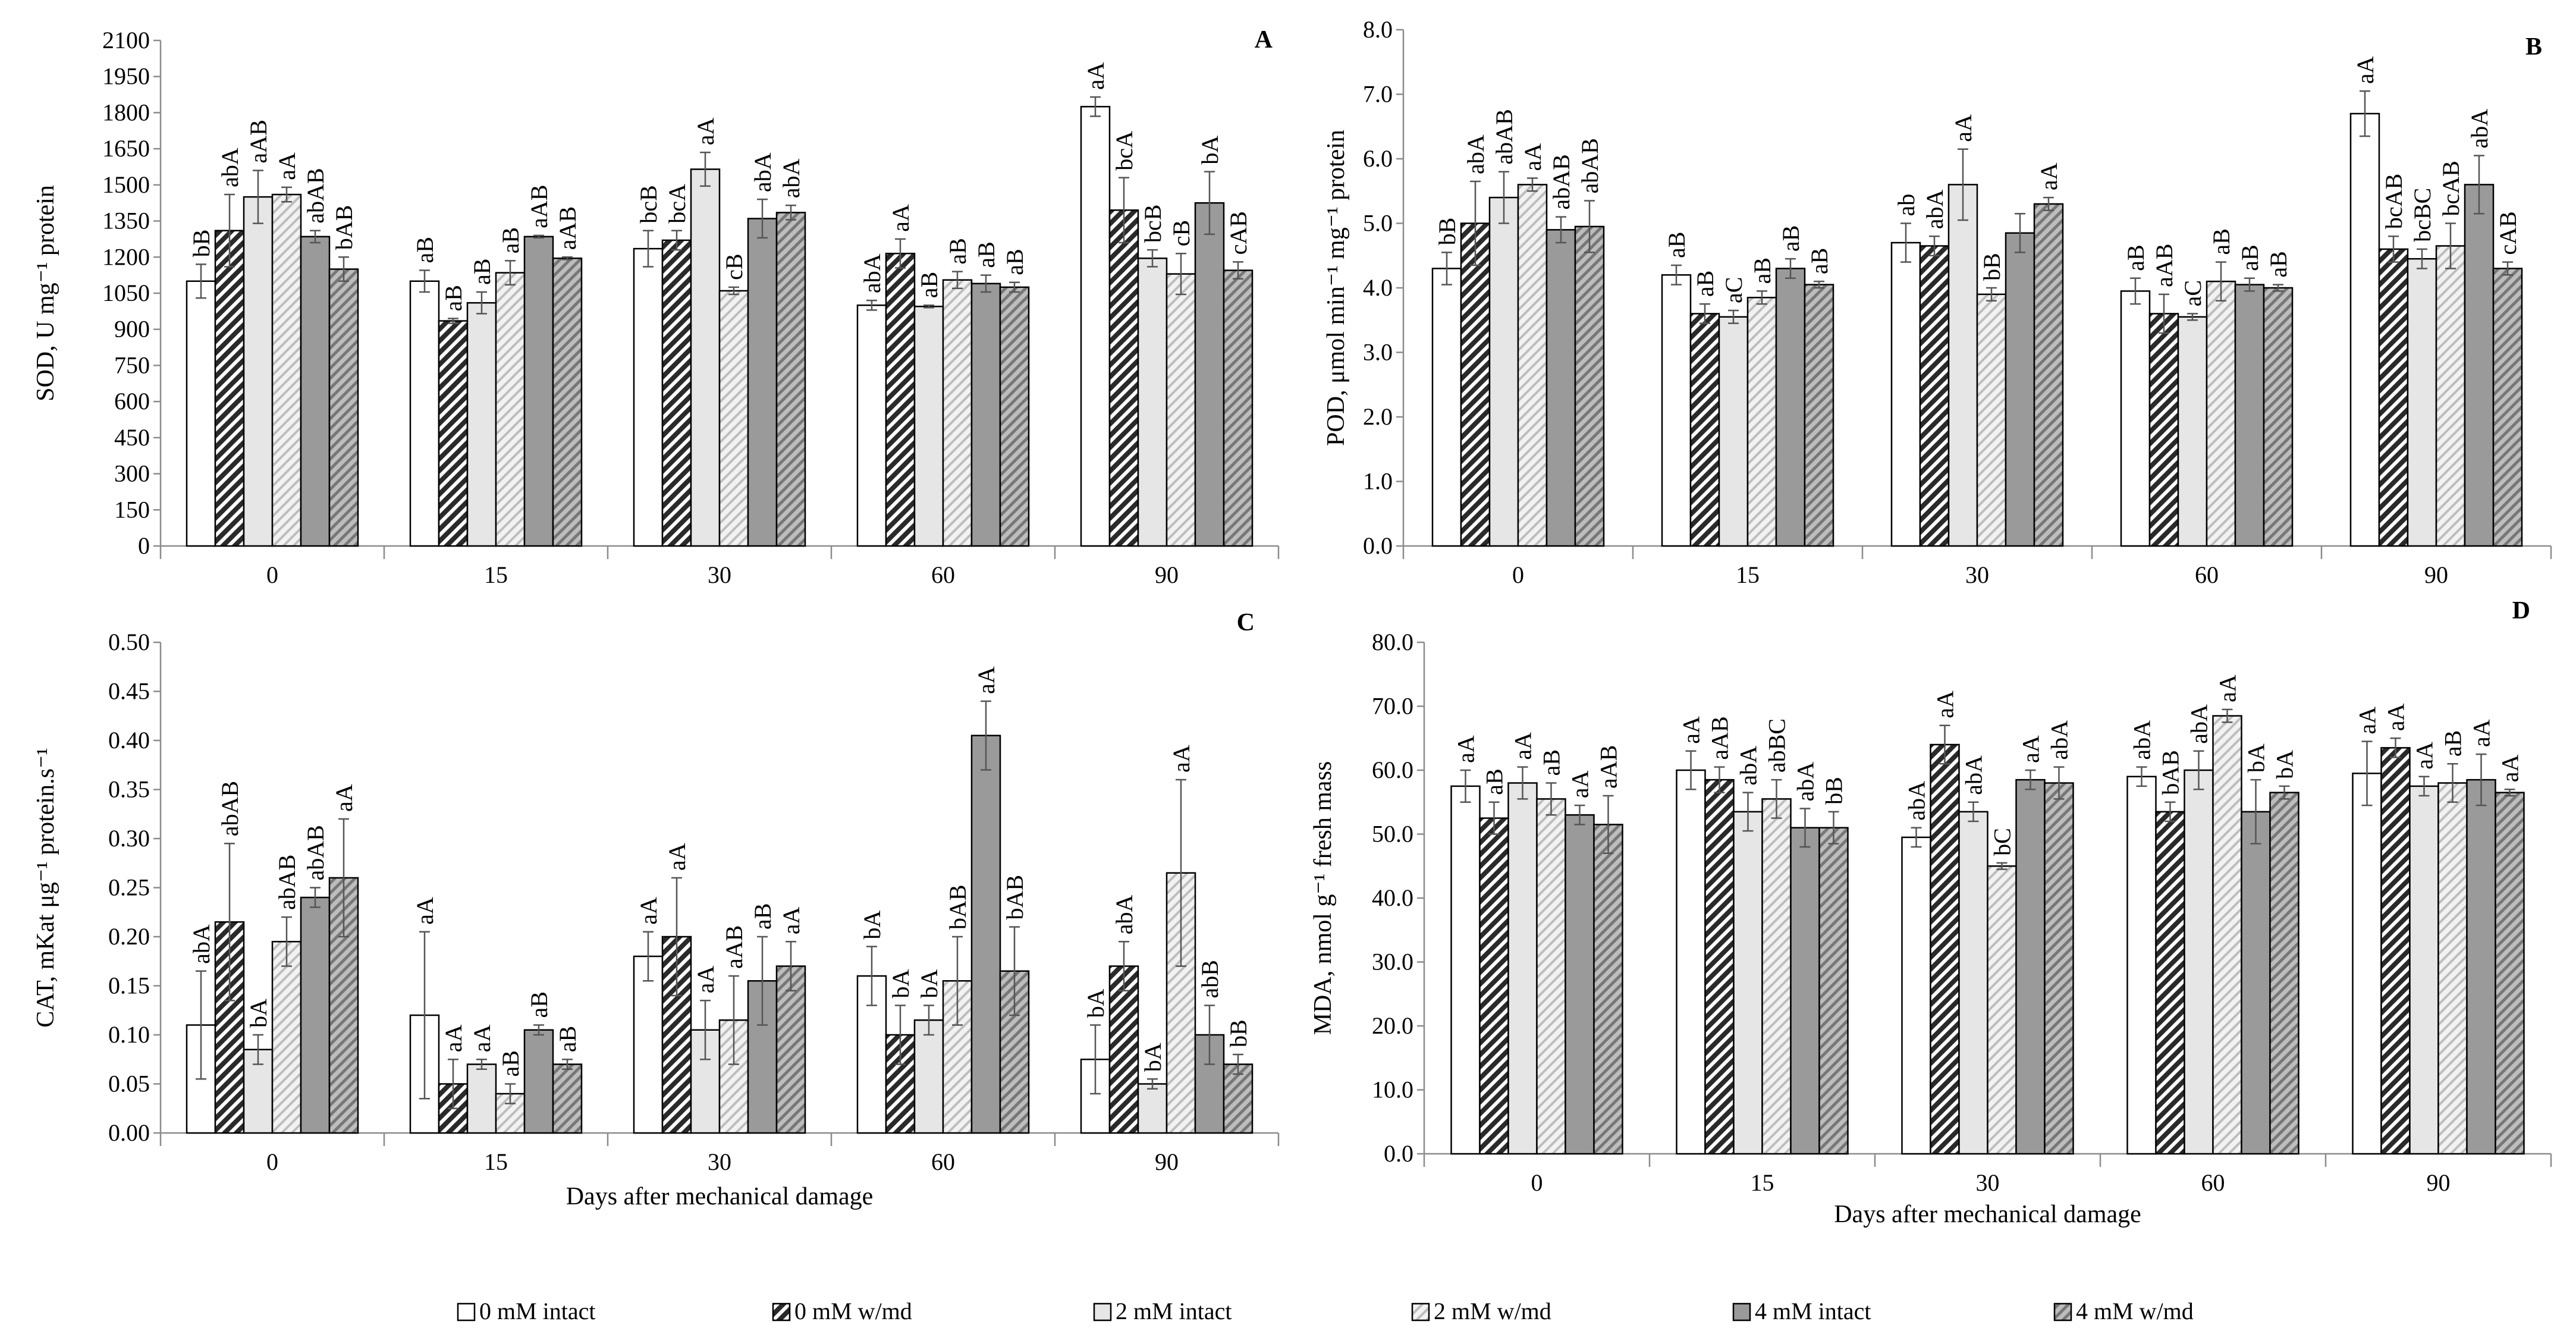  I want to click on significance-label: abBC, so click(1777, 746).